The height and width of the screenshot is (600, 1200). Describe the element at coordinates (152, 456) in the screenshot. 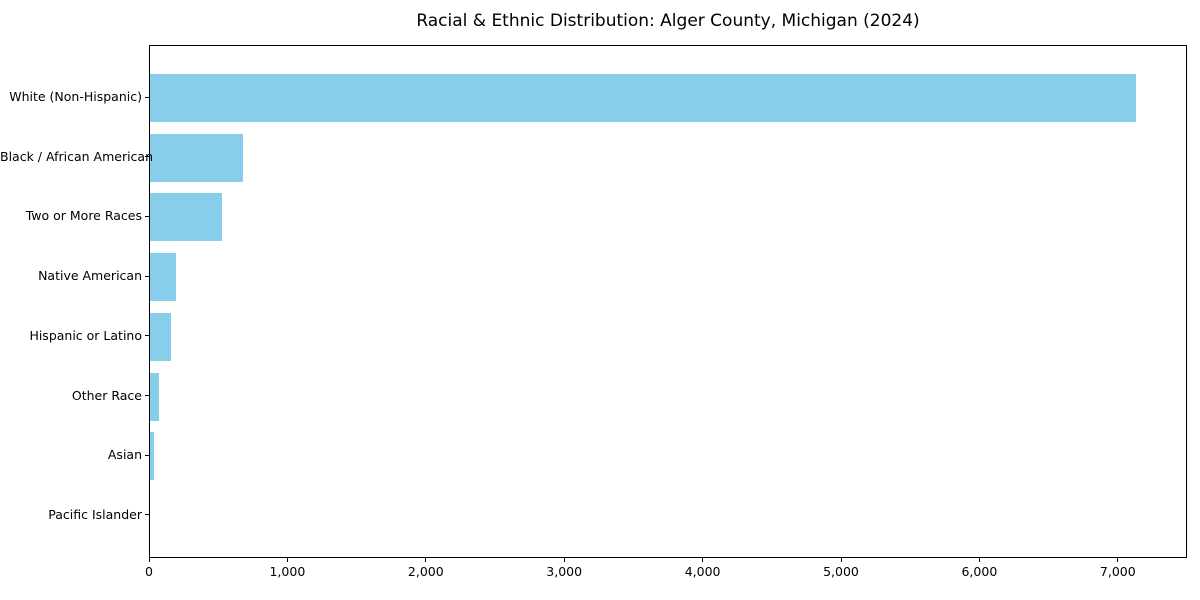

I see `bar-asian` at that location.